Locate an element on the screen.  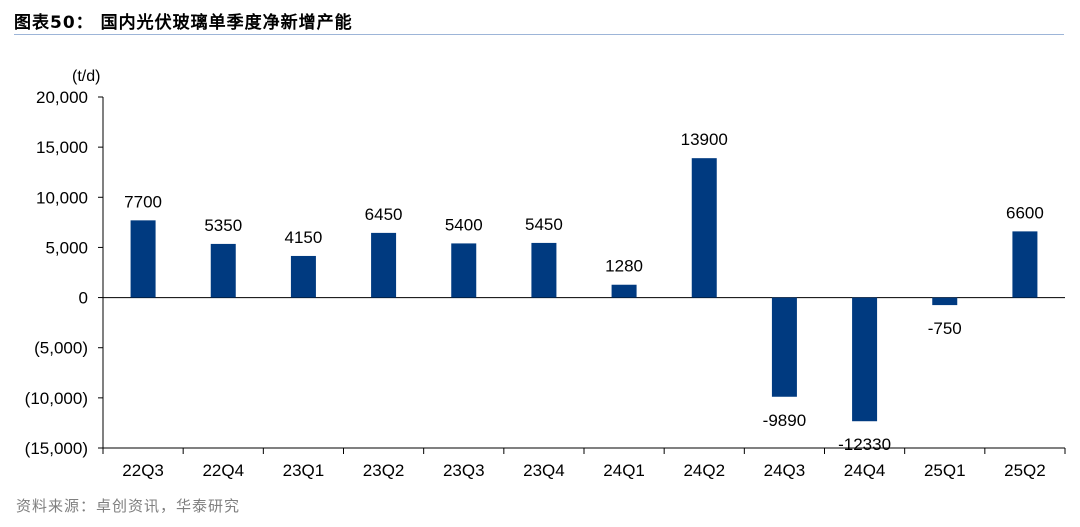
x-category-label: 25Q2 is located at coordinates (1025, 470).